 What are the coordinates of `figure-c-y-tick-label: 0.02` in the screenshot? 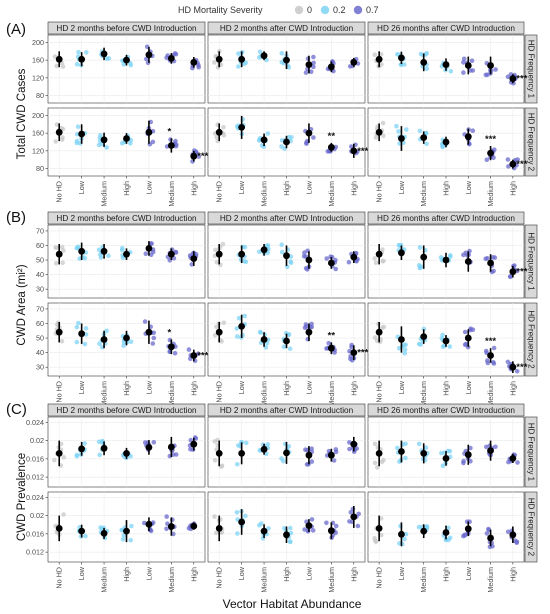 It's located at (37, 440).